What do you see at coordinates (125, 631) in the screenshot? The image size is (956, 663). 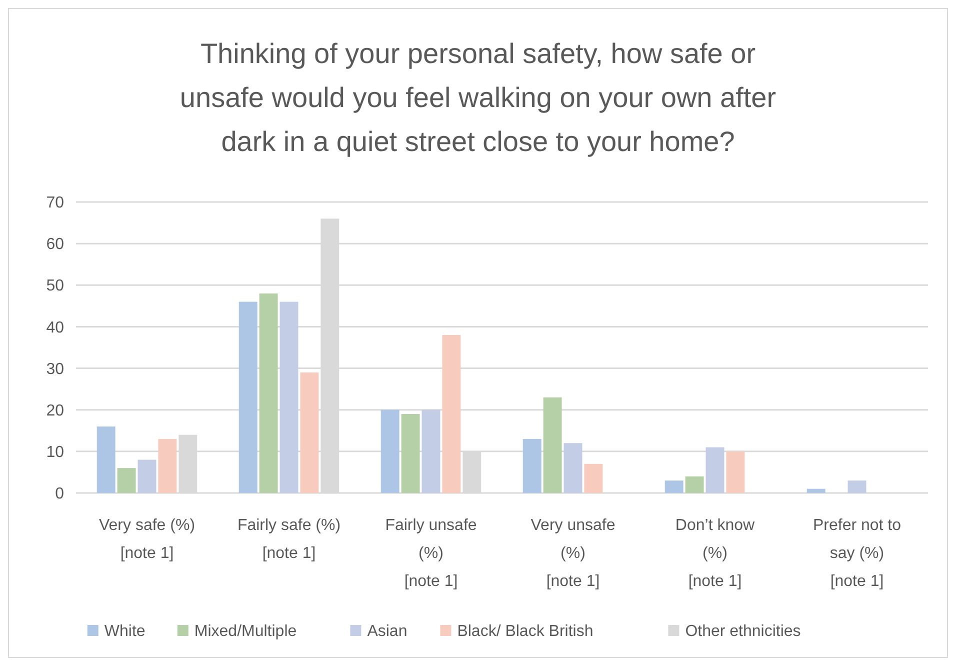 I see `legend-label: White` at bounding box center [125, 631].